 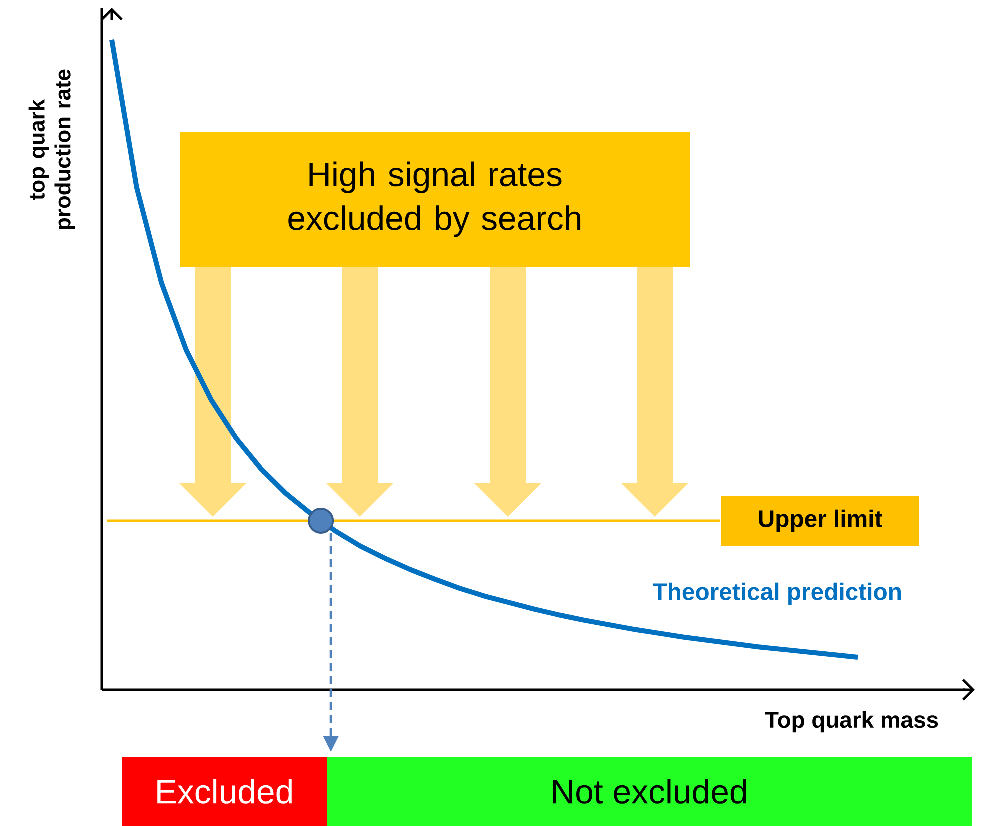 What do you see at coordinates (851, 722) in the screenshot?
I see `x-axis-title: Top quark mass` at bounding box center [851, 722].